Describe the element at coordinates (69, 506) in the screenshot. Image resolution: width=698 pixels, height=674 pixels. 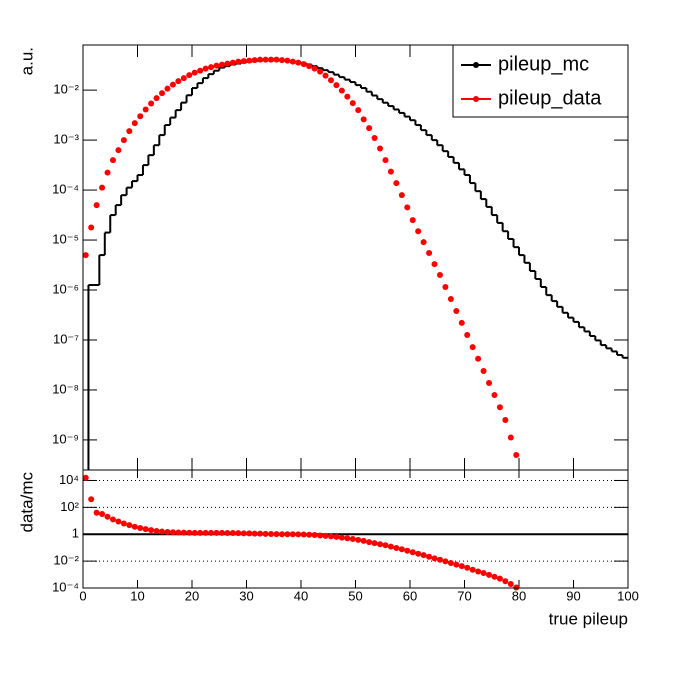
I see `y-tick-label: 10²` at that location.